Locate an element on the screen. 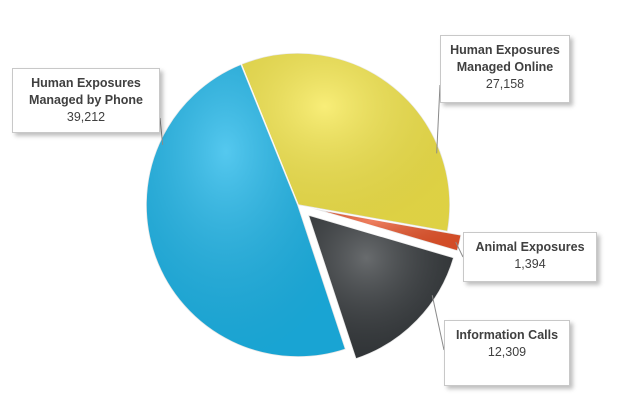 The height and width of the screenshot is (417, 634). slice-label: Human Exposures Managed by Phone is located at coordinates (86, 91).